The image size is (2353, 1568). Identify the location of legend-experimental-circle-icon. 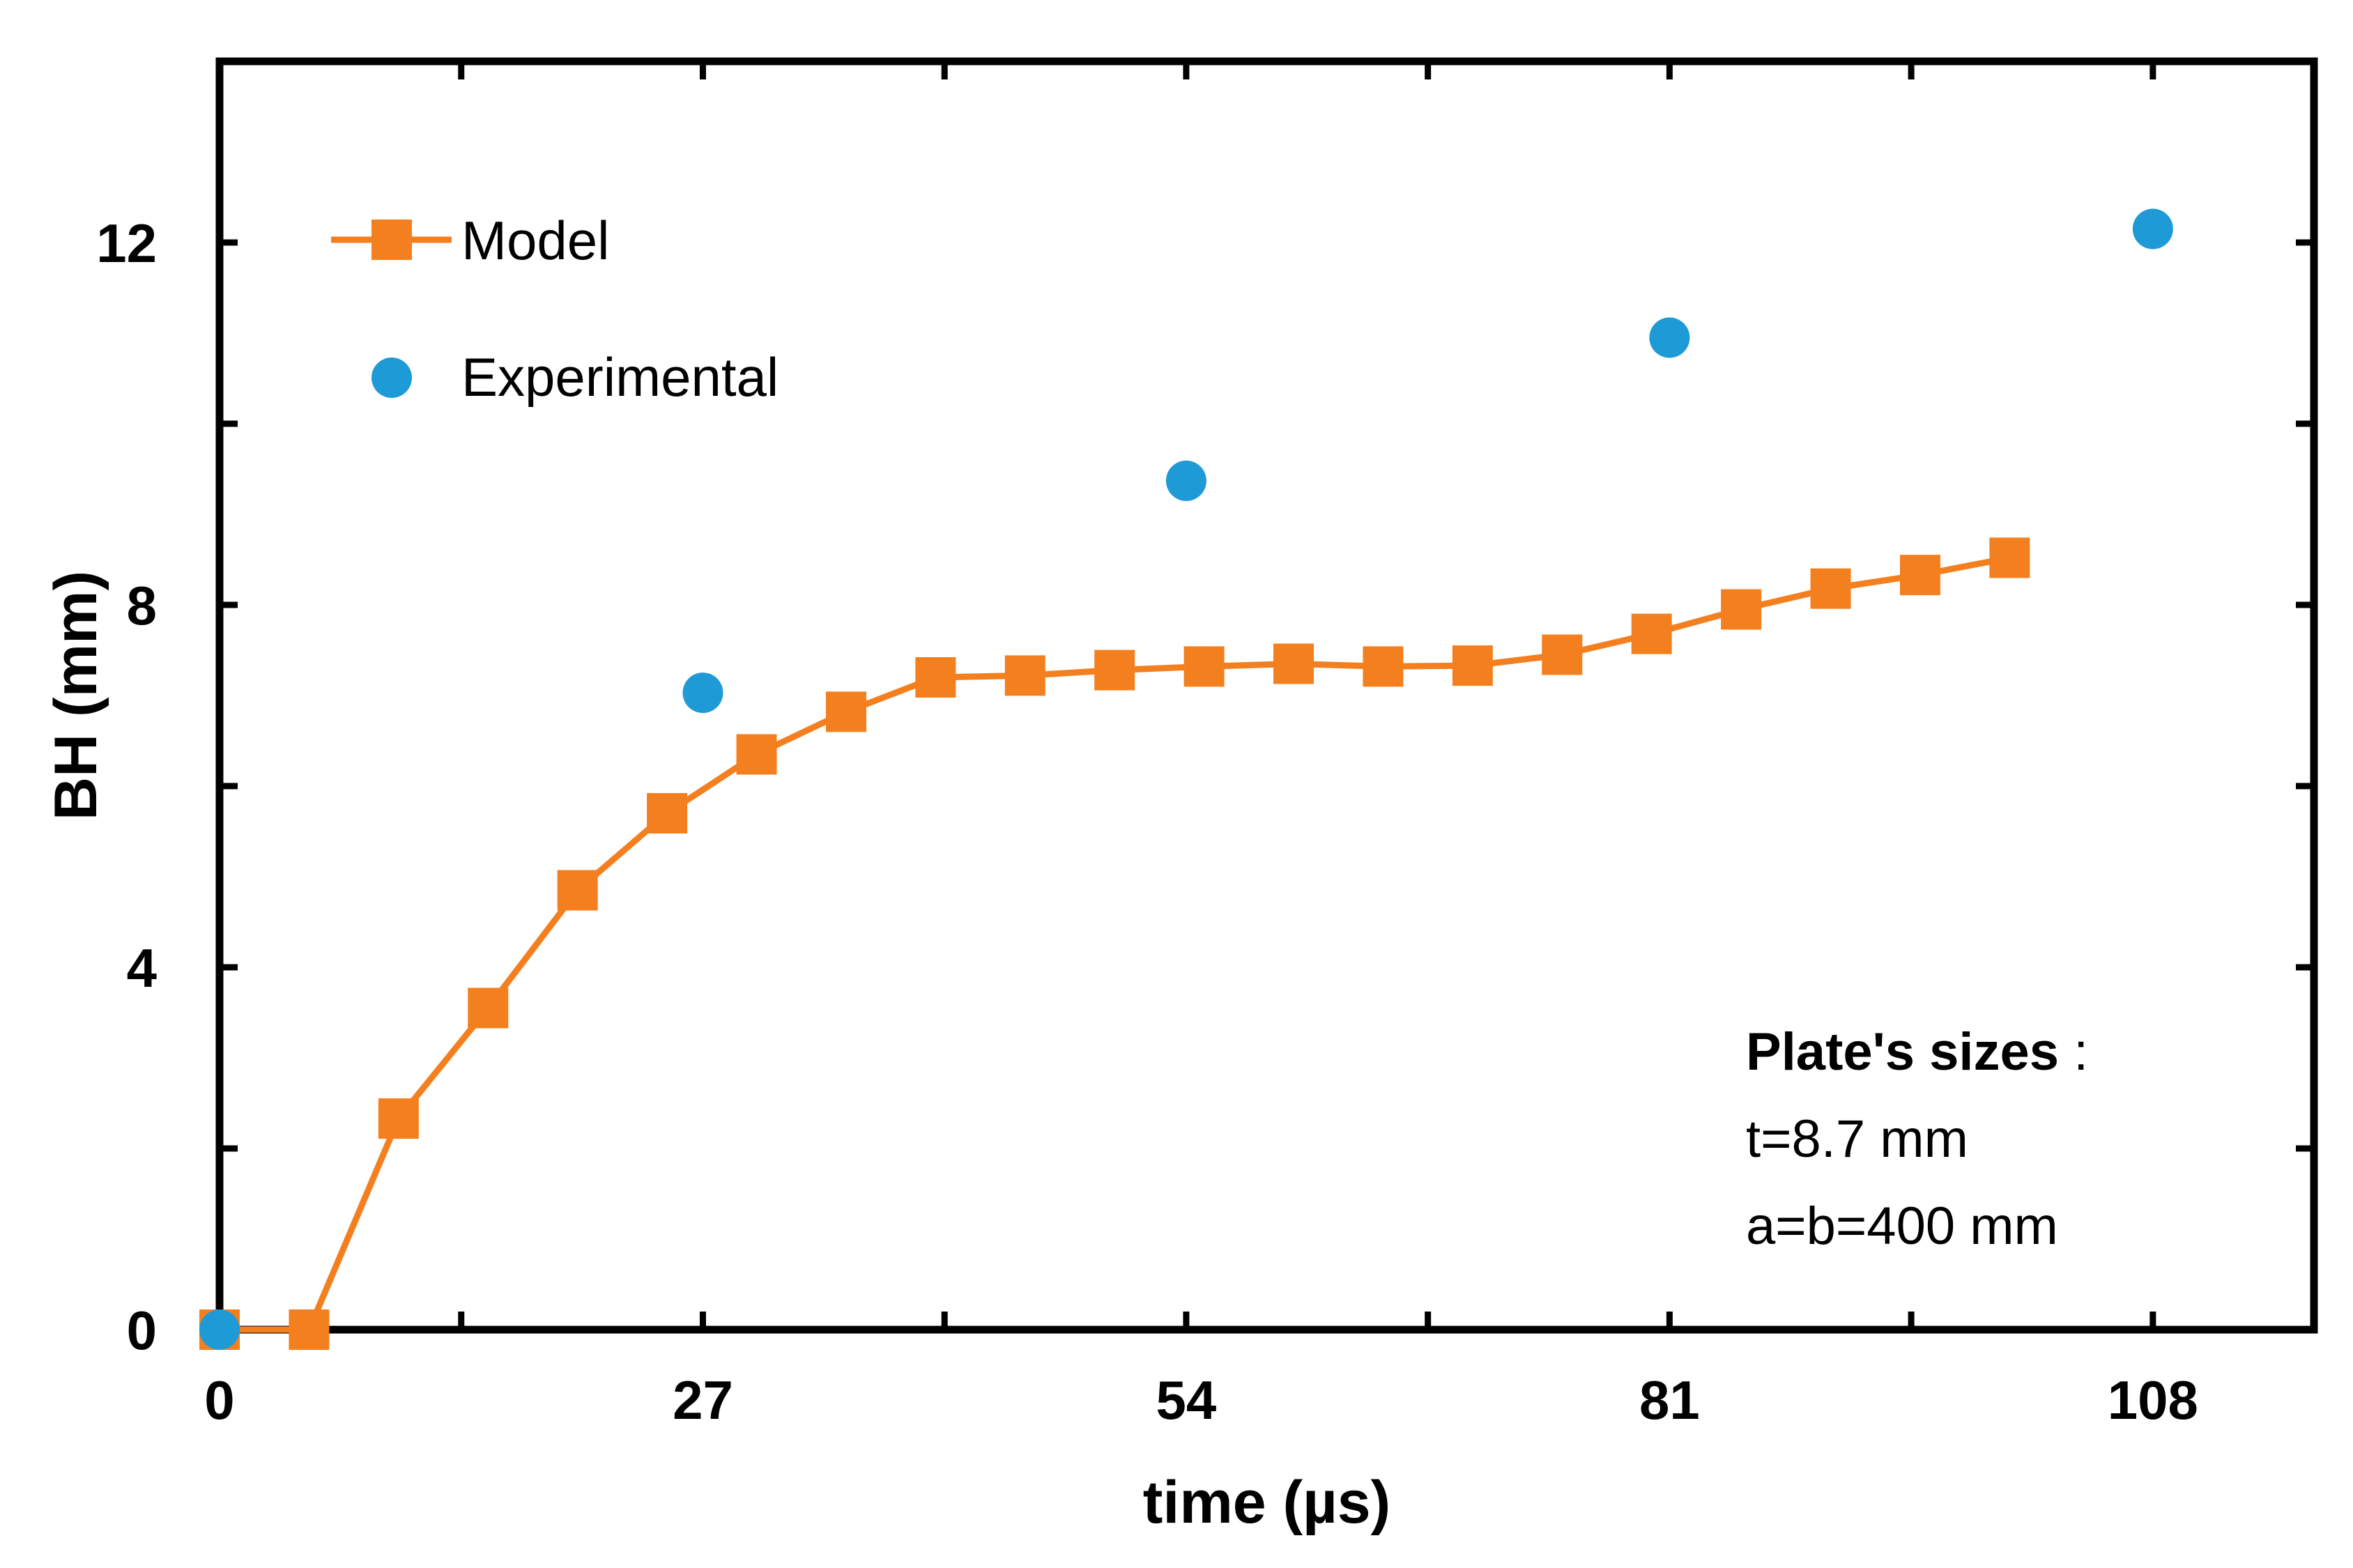
(391, 378).